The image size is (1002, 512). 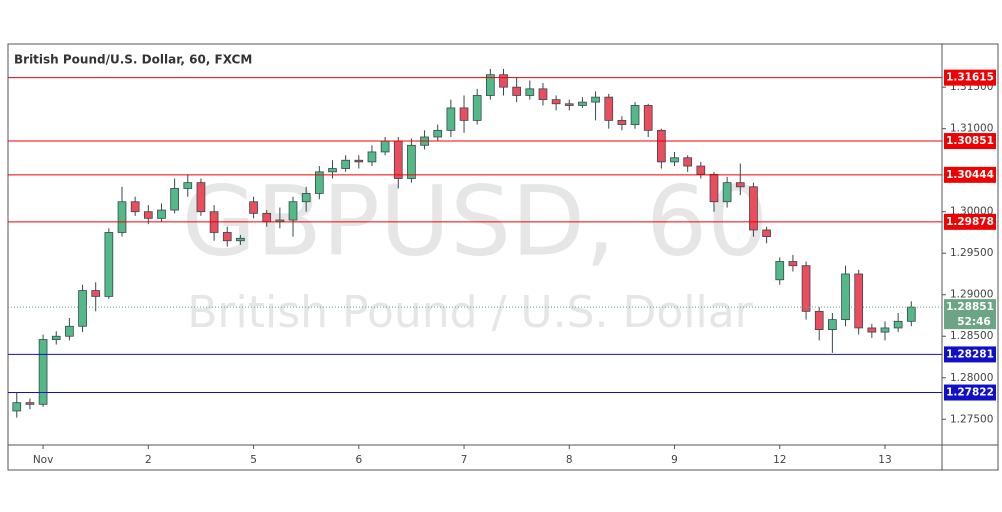 I want to click on y-tick-label: 1.31000, so click(x=971, y=129).